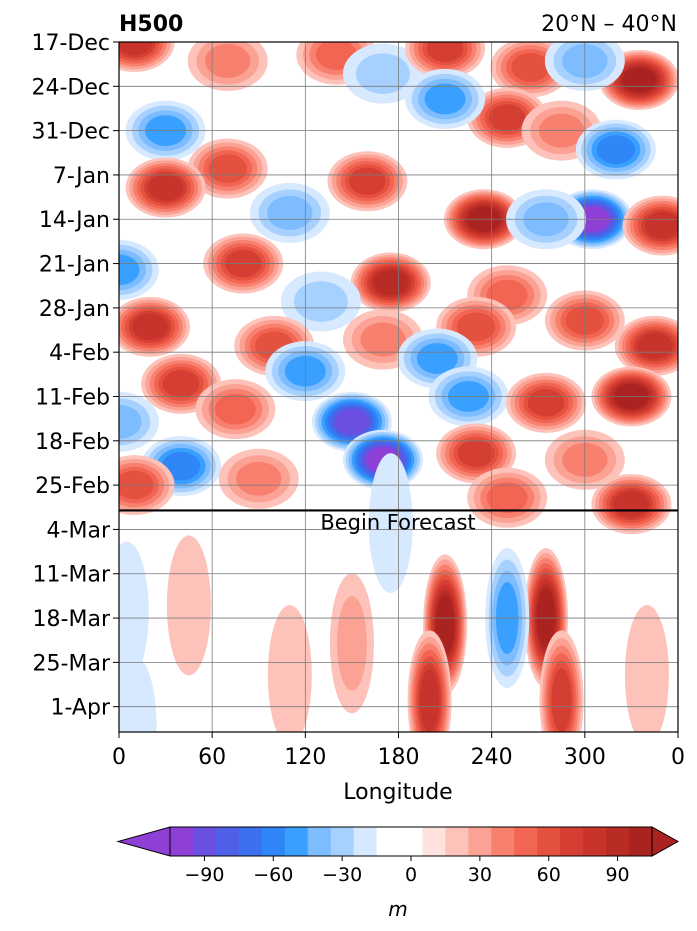 The width and height of the screenshot is (697, 931). Describe the element at coordinates (397, 792) in the screenshot. I see `x-axis-label: Longitude` at that location.